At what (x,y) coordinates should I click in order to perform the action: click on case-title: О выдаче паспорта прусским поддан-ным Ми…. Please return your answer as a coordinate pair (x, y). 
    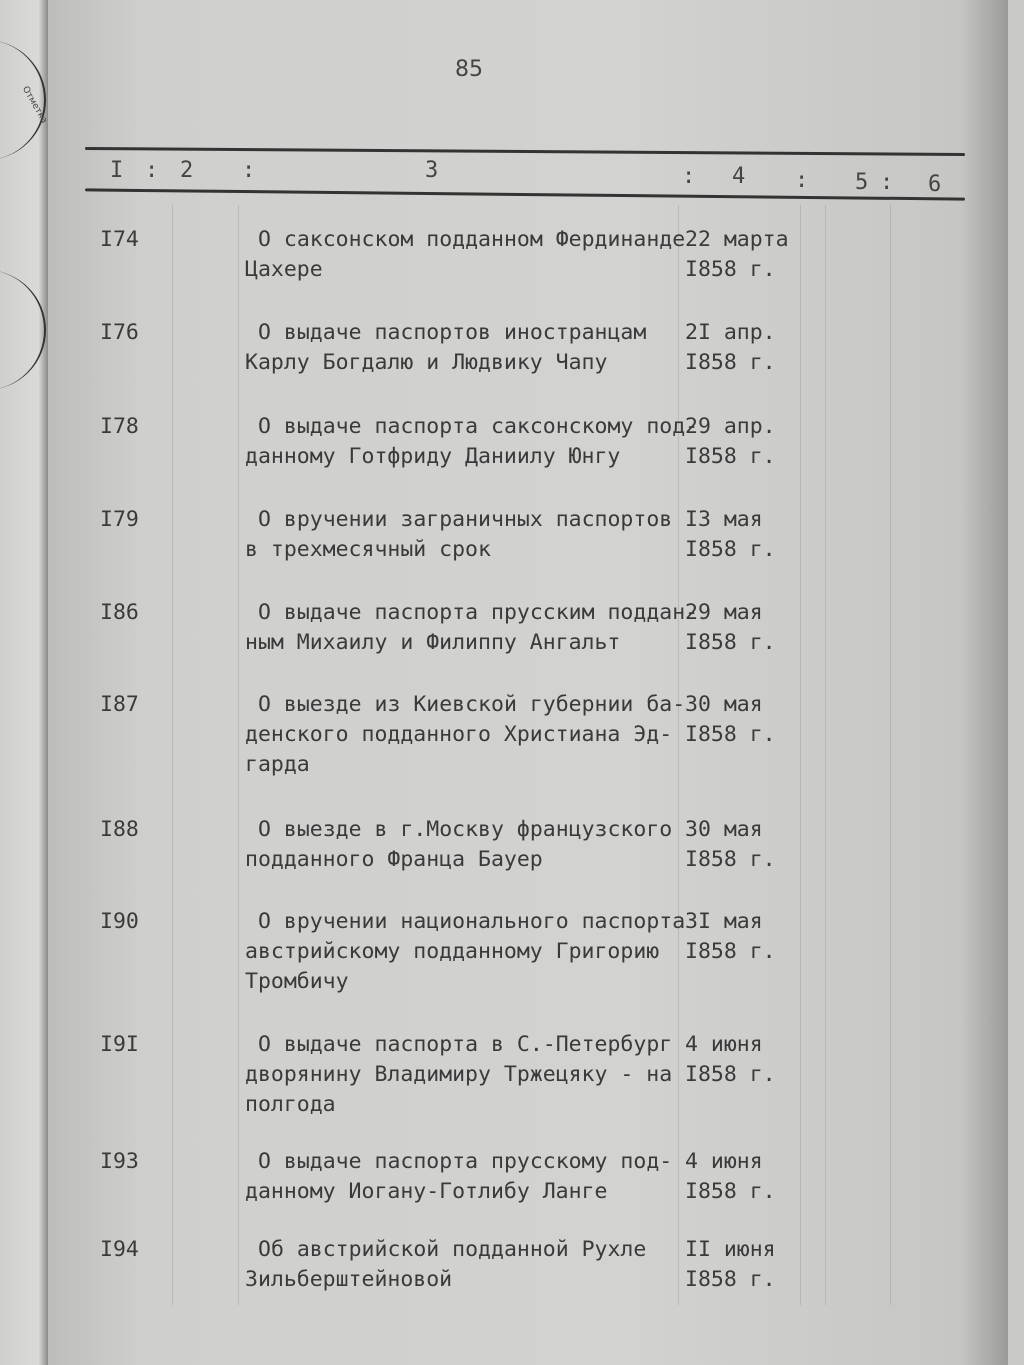
    Looking at the image, I should click on (471, 628).